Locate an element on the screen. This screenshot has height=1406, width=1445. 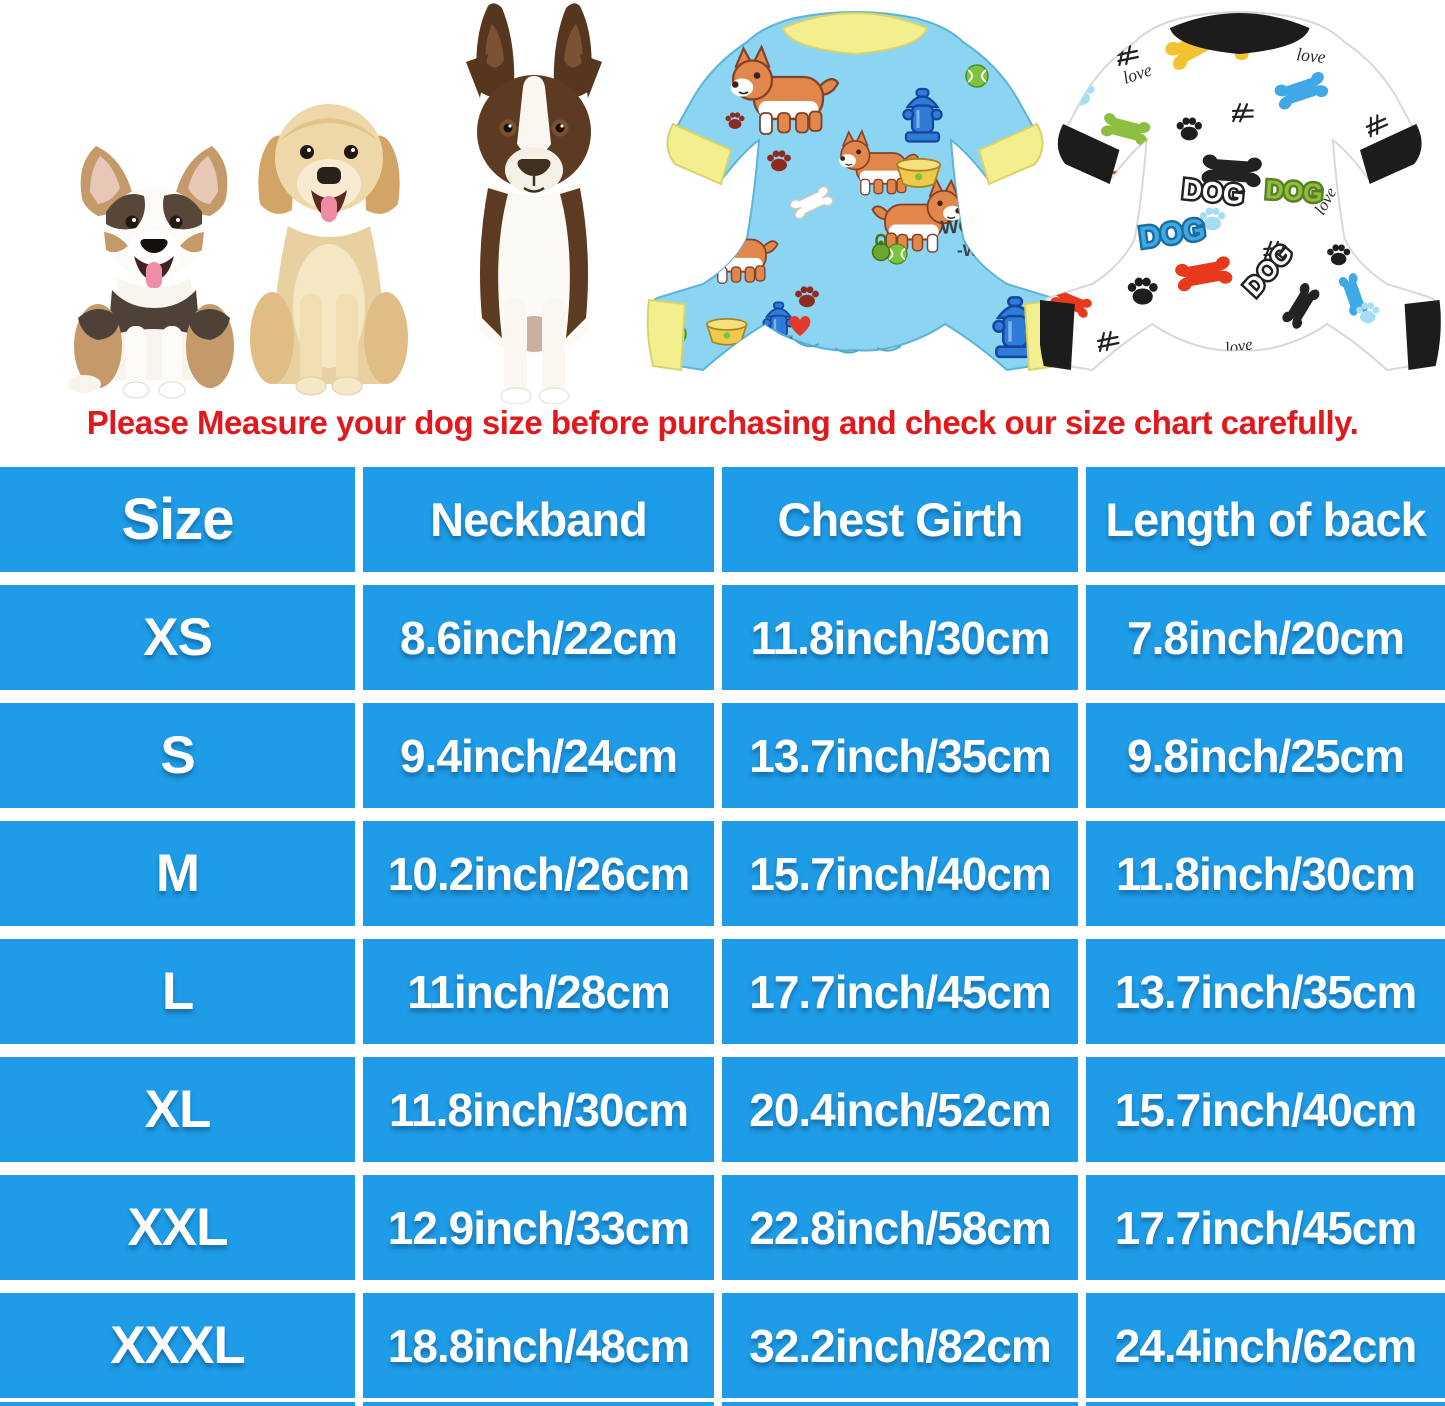
collie-nose is located at coordinates (534, 167).